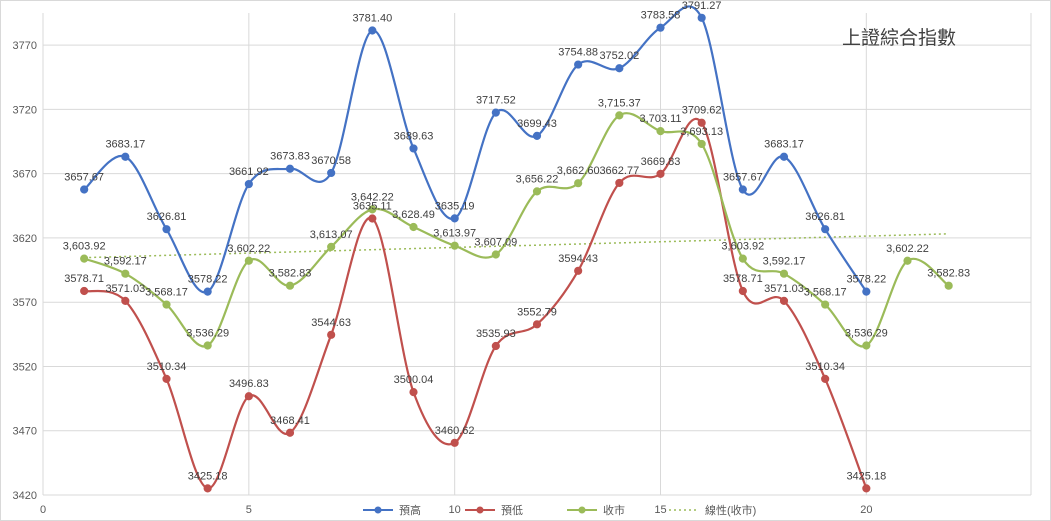 This screenshot has width=1051, height=521. What do you see at coordinates (125, 145) in the screenshot?
I see `data-label: 3683.17` at bounding box center [125, 145].